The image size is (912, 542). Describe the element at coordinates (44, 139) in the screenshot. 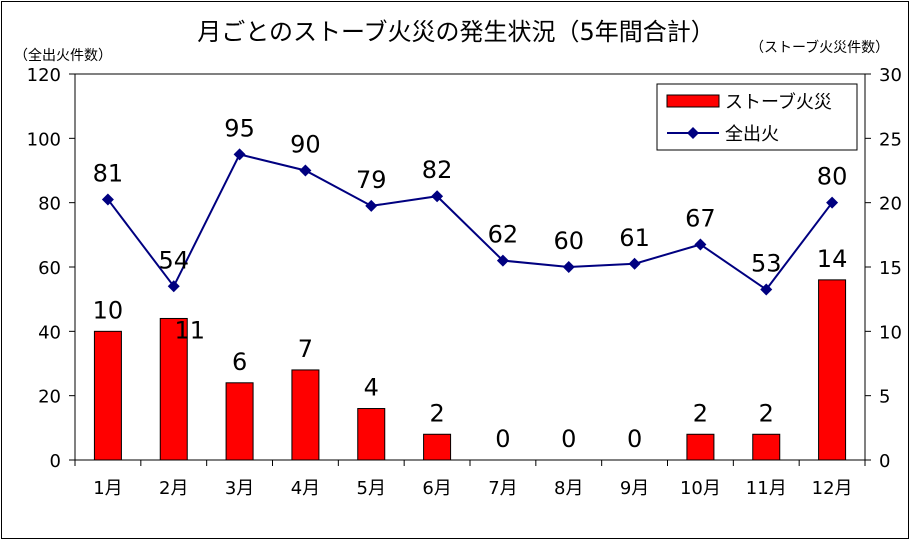

I see `left-tick-label: 100` at that location.